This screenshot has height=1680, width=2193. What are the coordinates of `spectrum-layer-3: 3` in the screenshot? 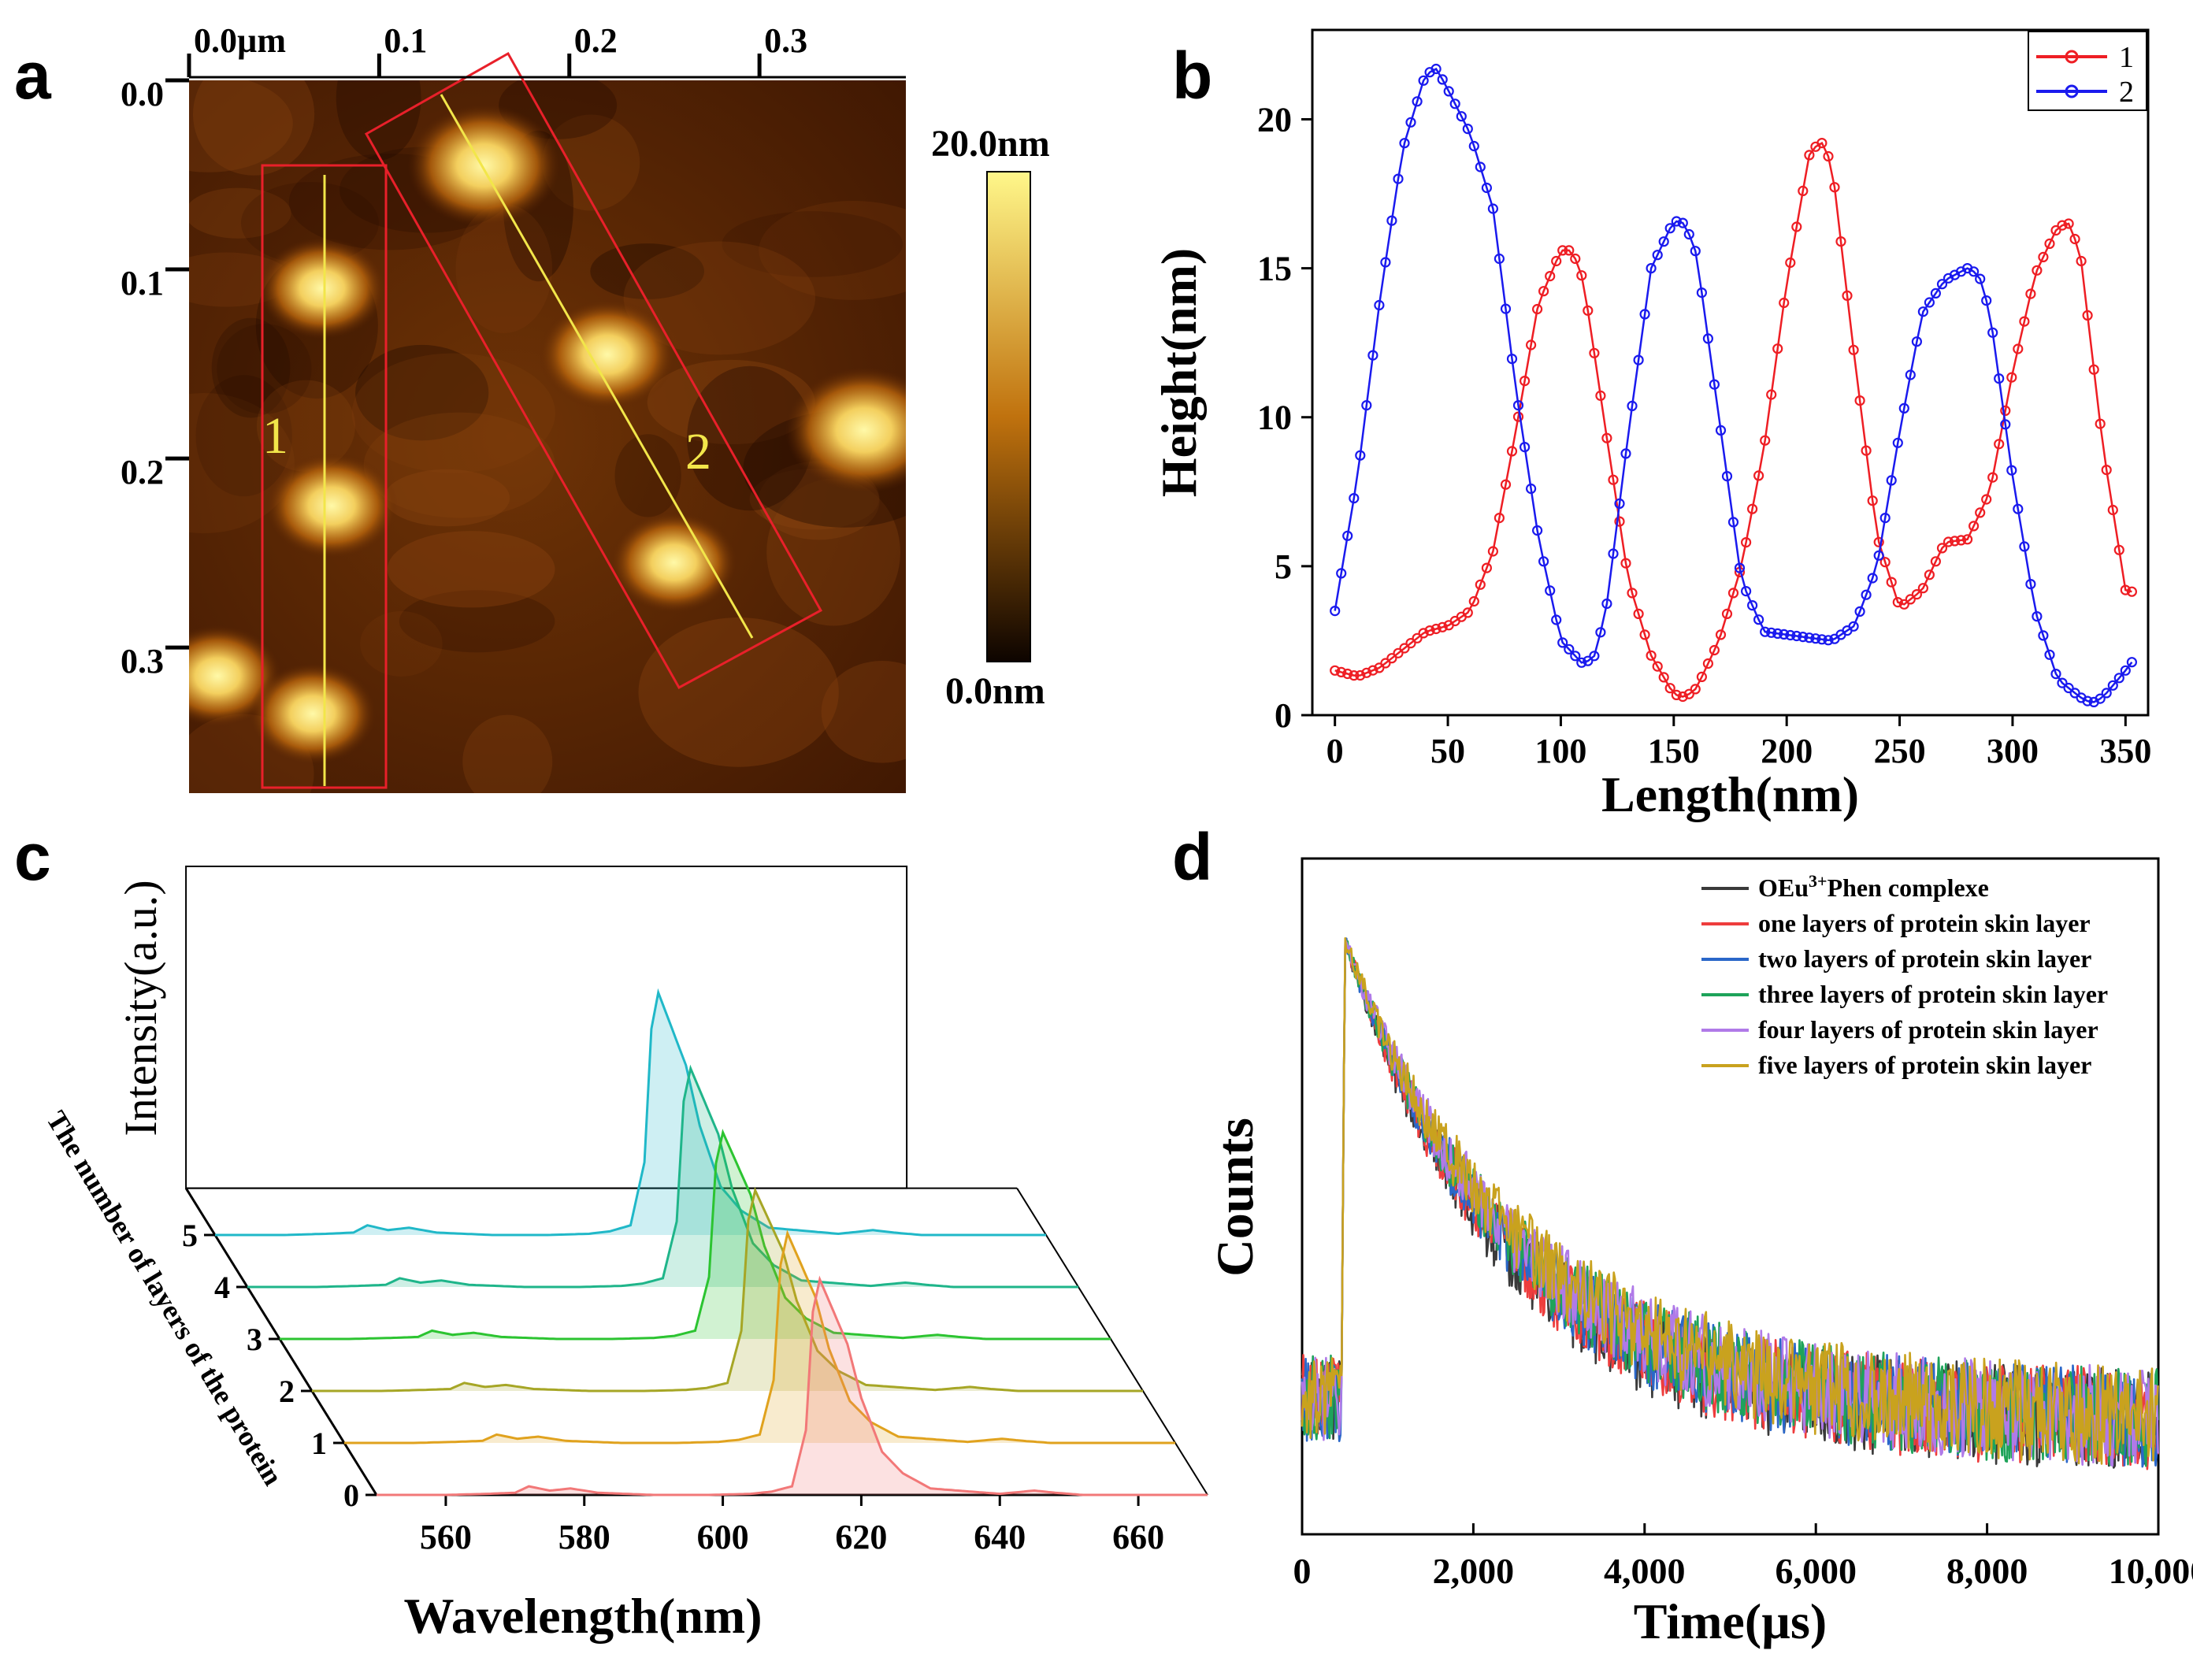 It's located at (679, 1243).